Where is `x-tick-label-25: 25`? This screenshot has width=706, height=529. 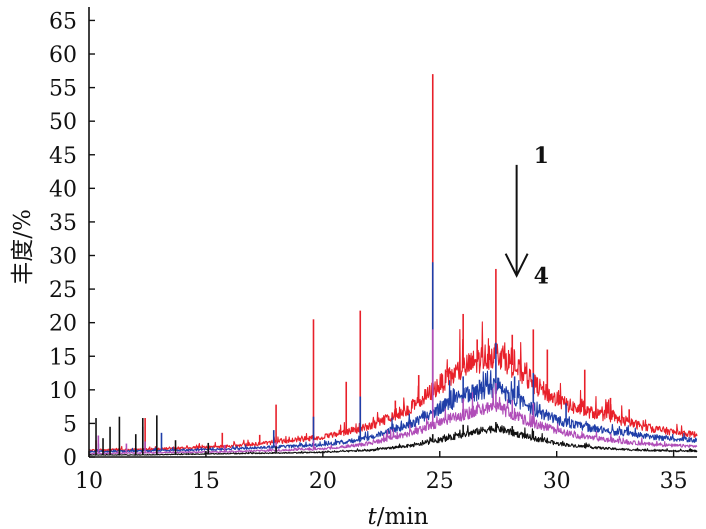 x-tick-label-25: 25 is located at coordinates (440, 481).